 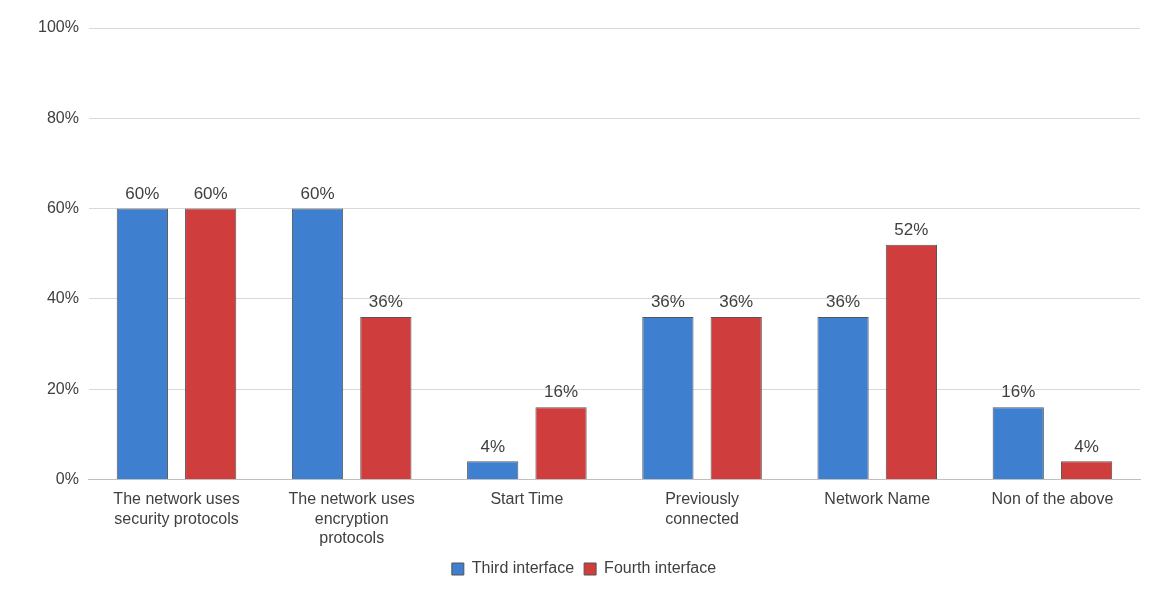 What do you see at coordinates (523, 568) in the screenshot?
I see `legend-label: Third interface` at bounding box center [523, 568].